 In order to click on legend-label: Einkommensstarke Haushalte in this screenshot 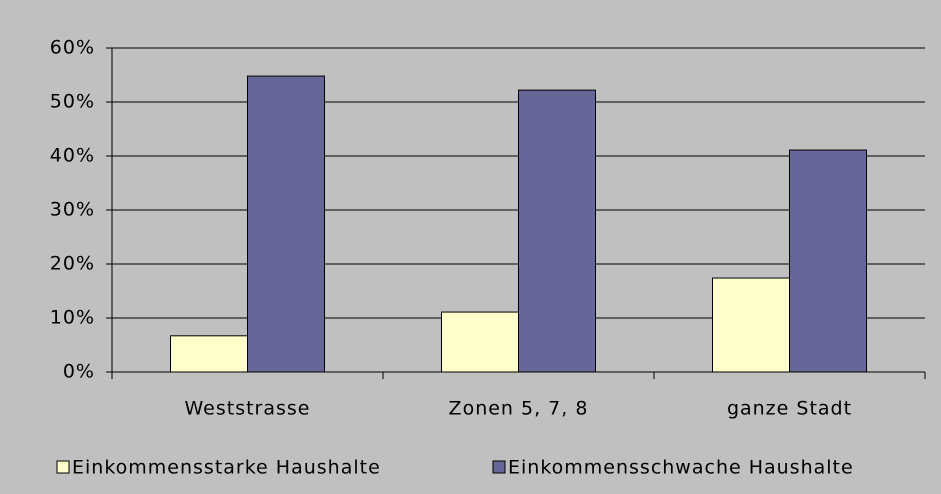, I will do `click(226, 468)`.